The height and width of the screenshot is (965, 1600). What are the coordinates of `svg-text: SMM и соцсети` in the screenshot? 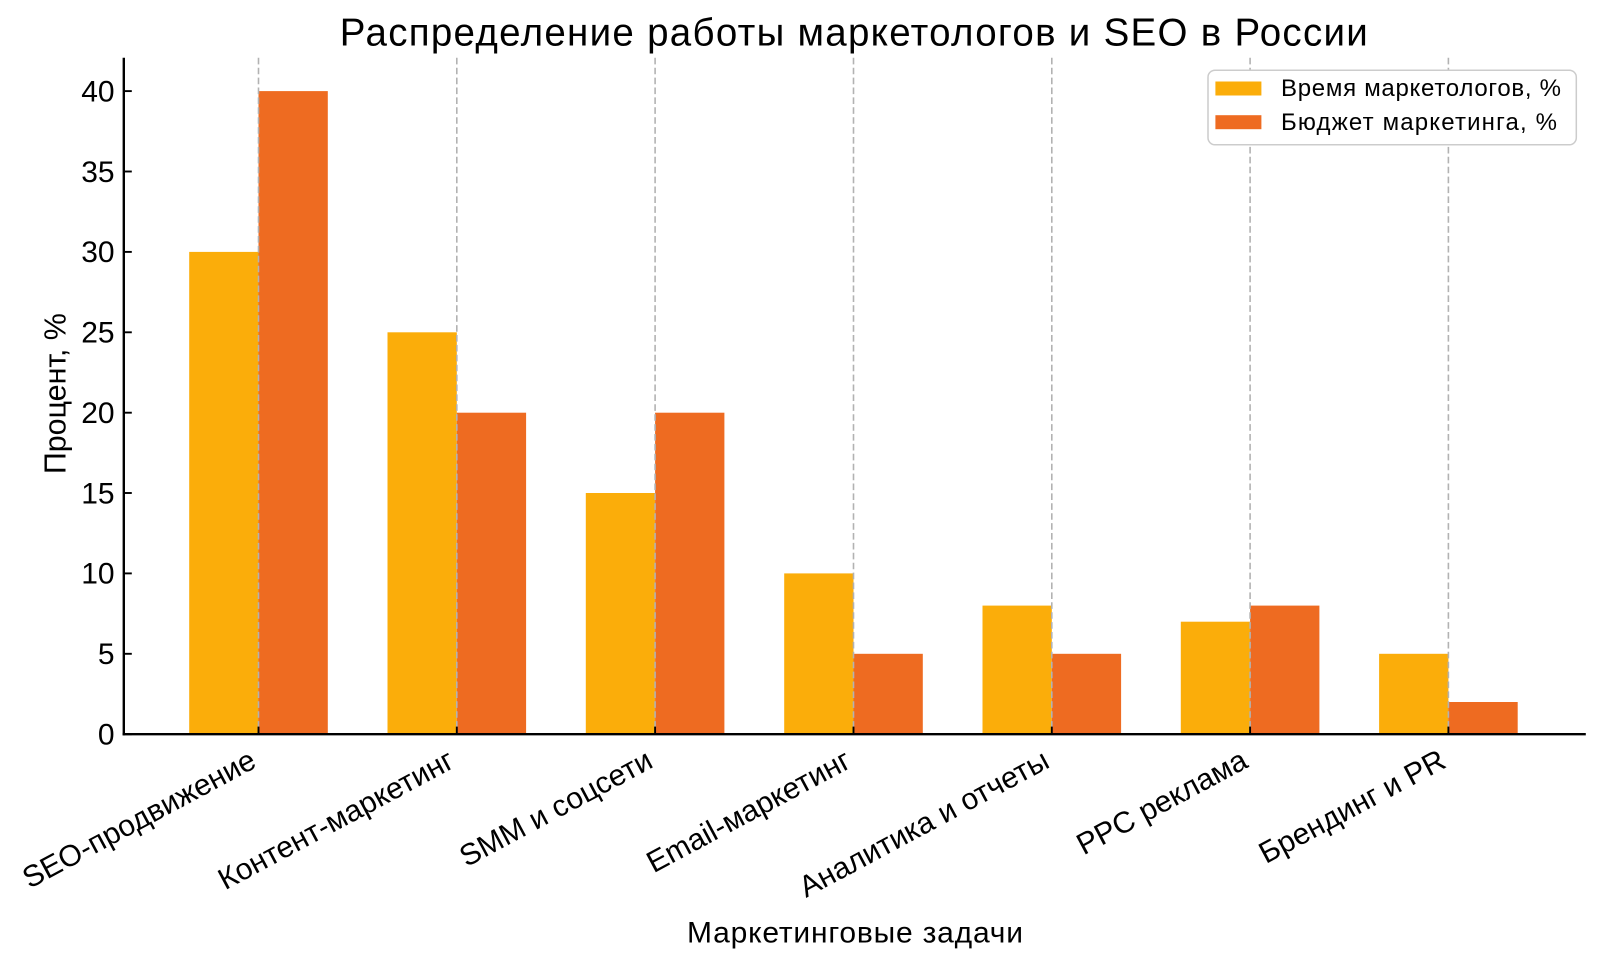 It's located at (556, 809).